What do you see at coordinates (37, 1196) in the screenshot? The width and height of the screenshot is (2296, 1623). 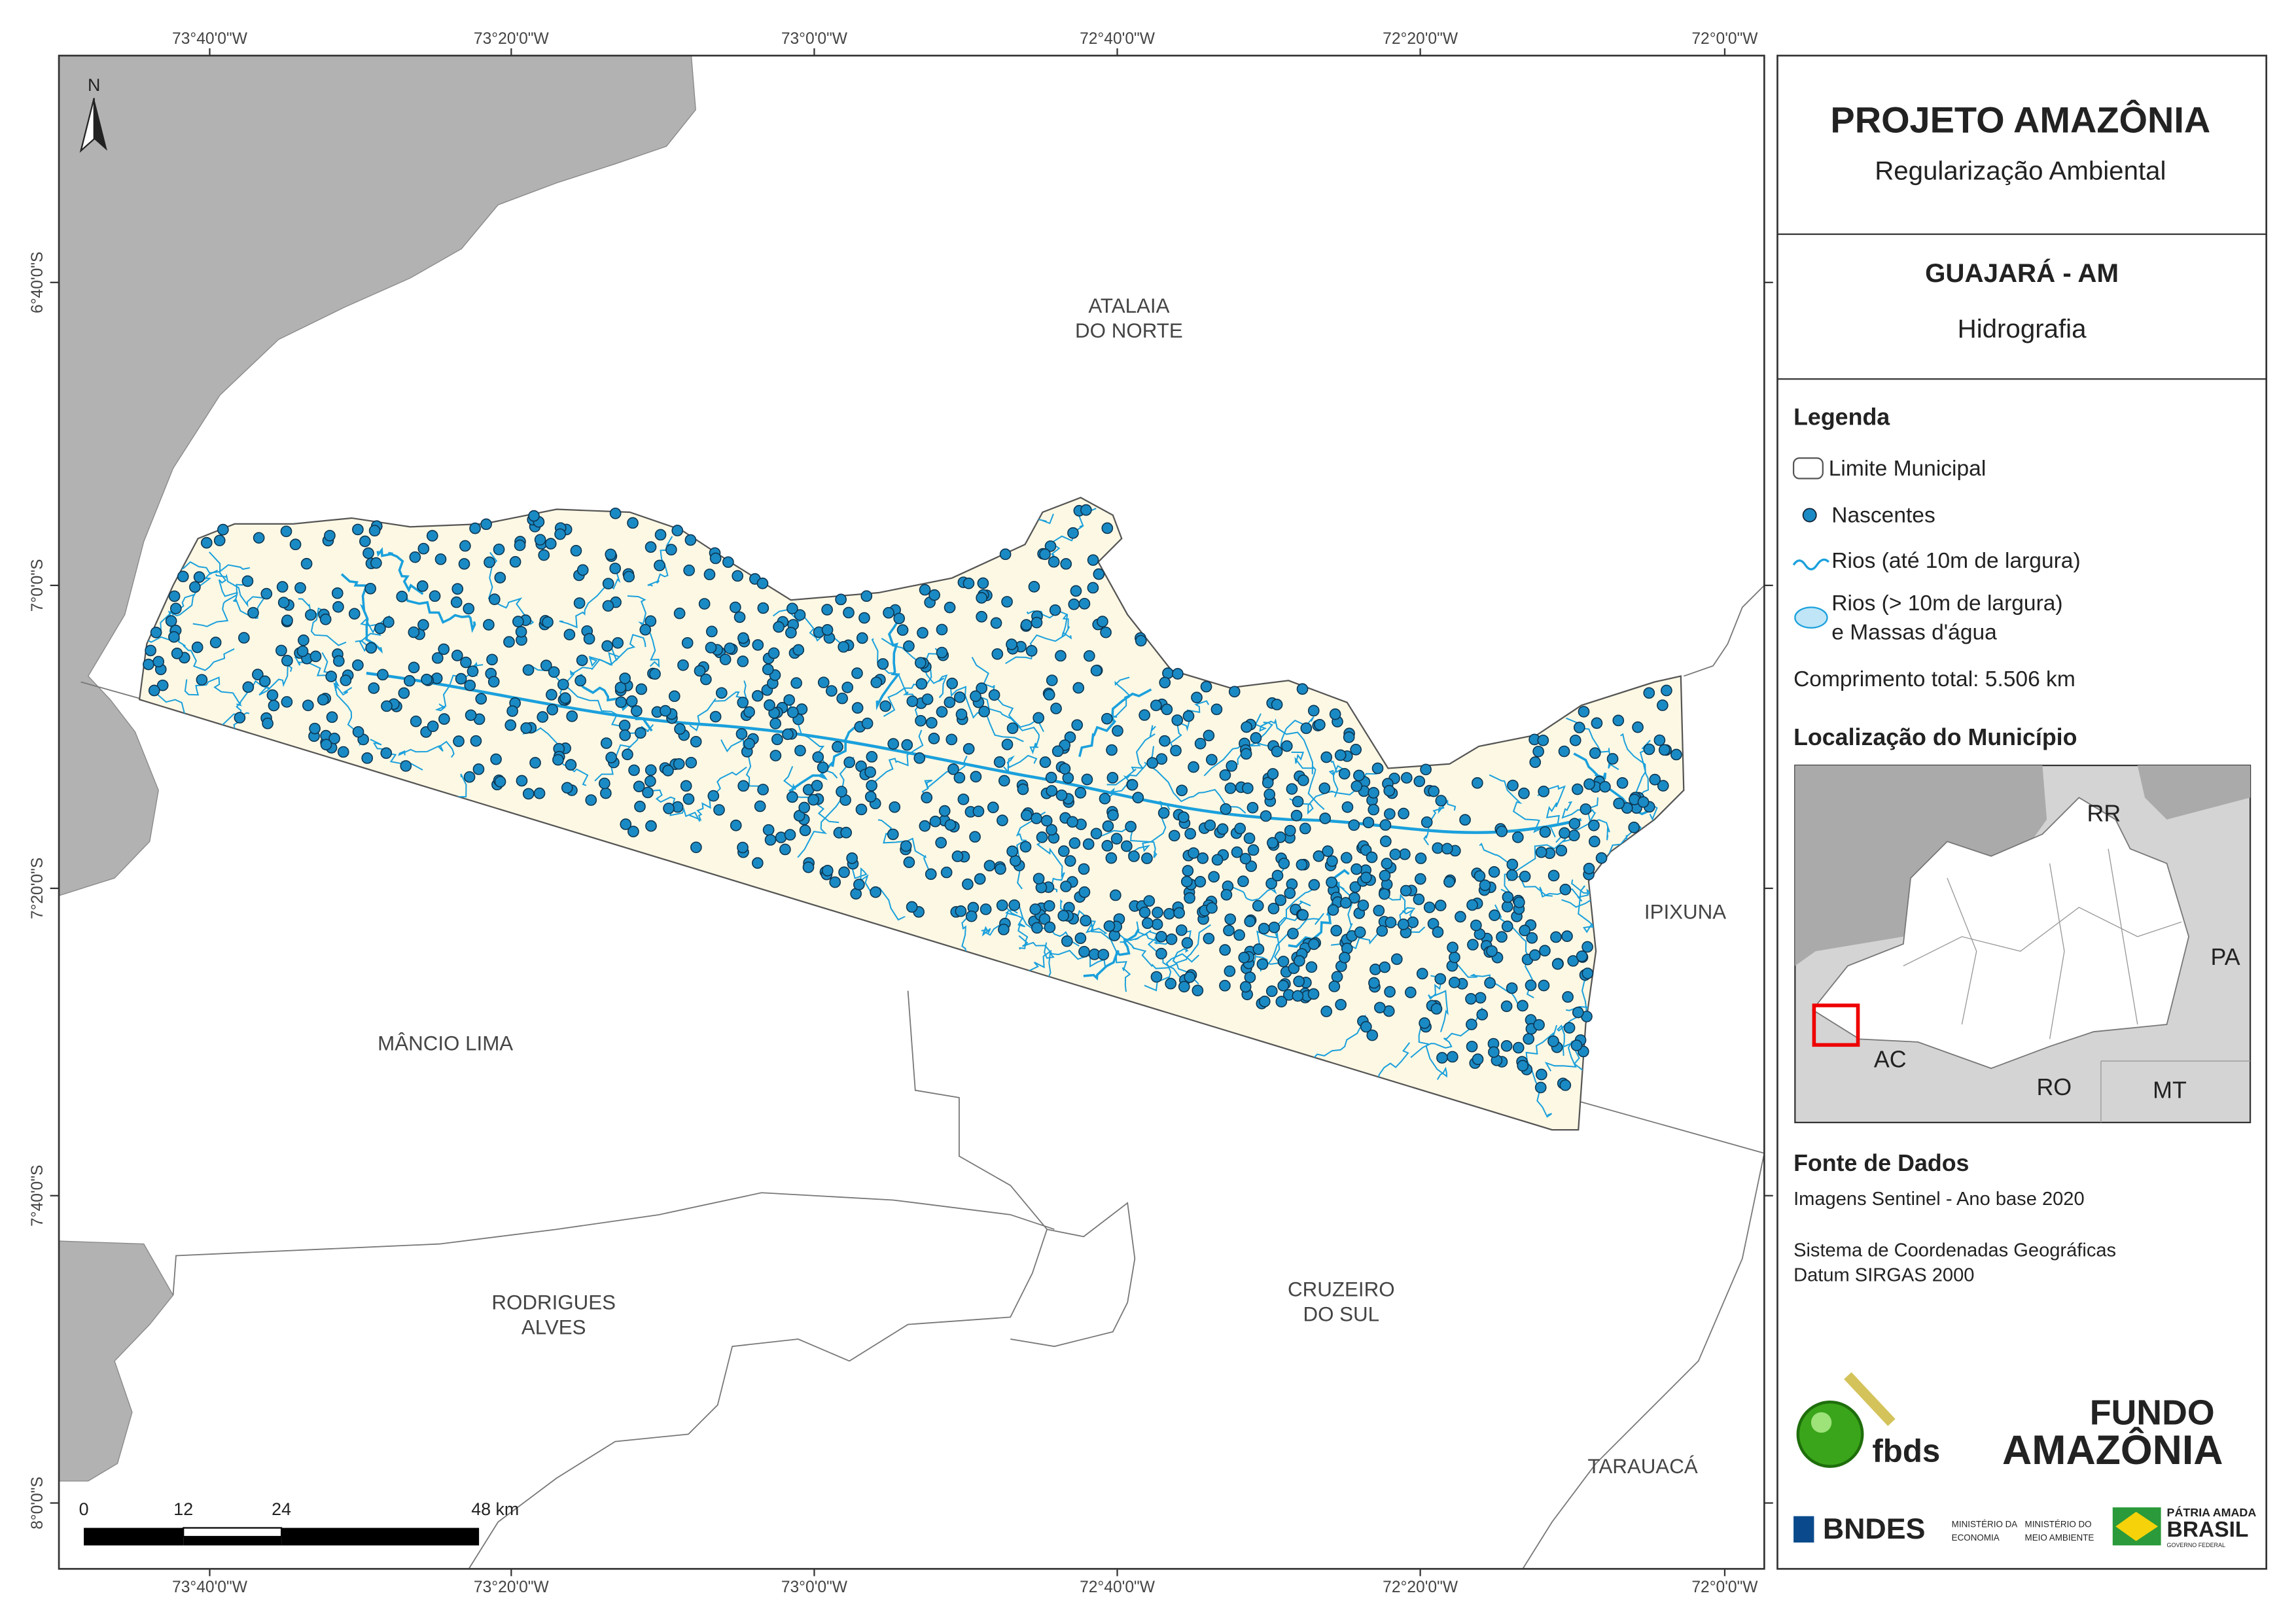 I see `latitude-label: 7°40'0"S` at bounding box center [37, 1196].